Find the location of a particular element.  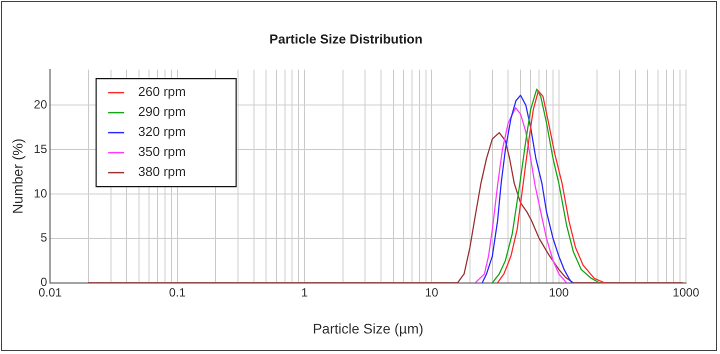

x-tick-label: 0.1 is located at coordinates (177, 292).